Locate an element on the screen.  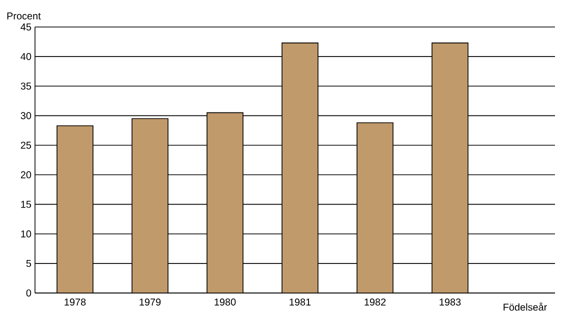
x-tick-label: 1980 is located at coordinates (225, 302).